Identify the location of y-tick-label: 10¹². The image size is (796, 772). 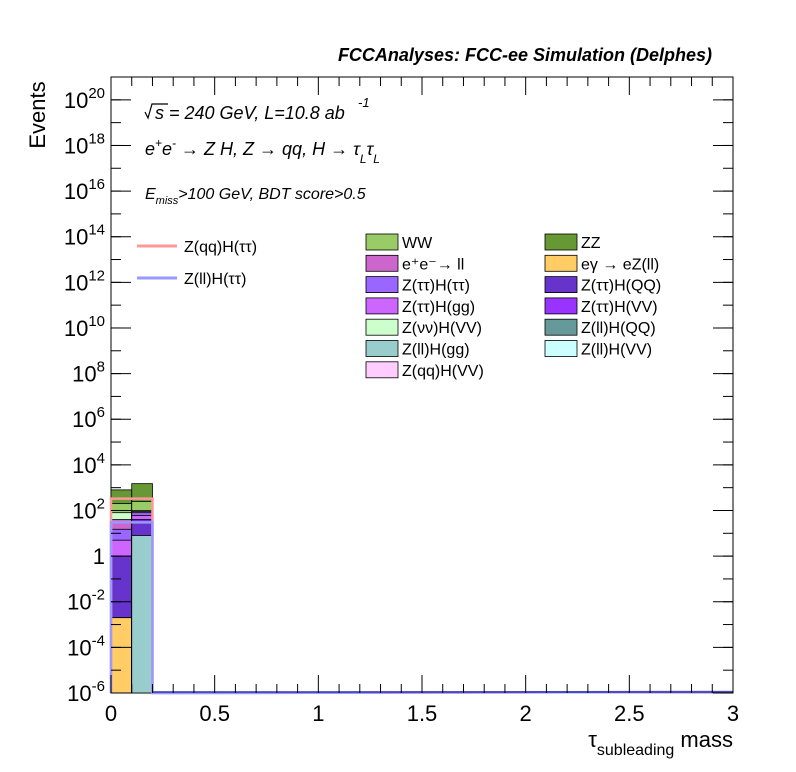
(84, 281).